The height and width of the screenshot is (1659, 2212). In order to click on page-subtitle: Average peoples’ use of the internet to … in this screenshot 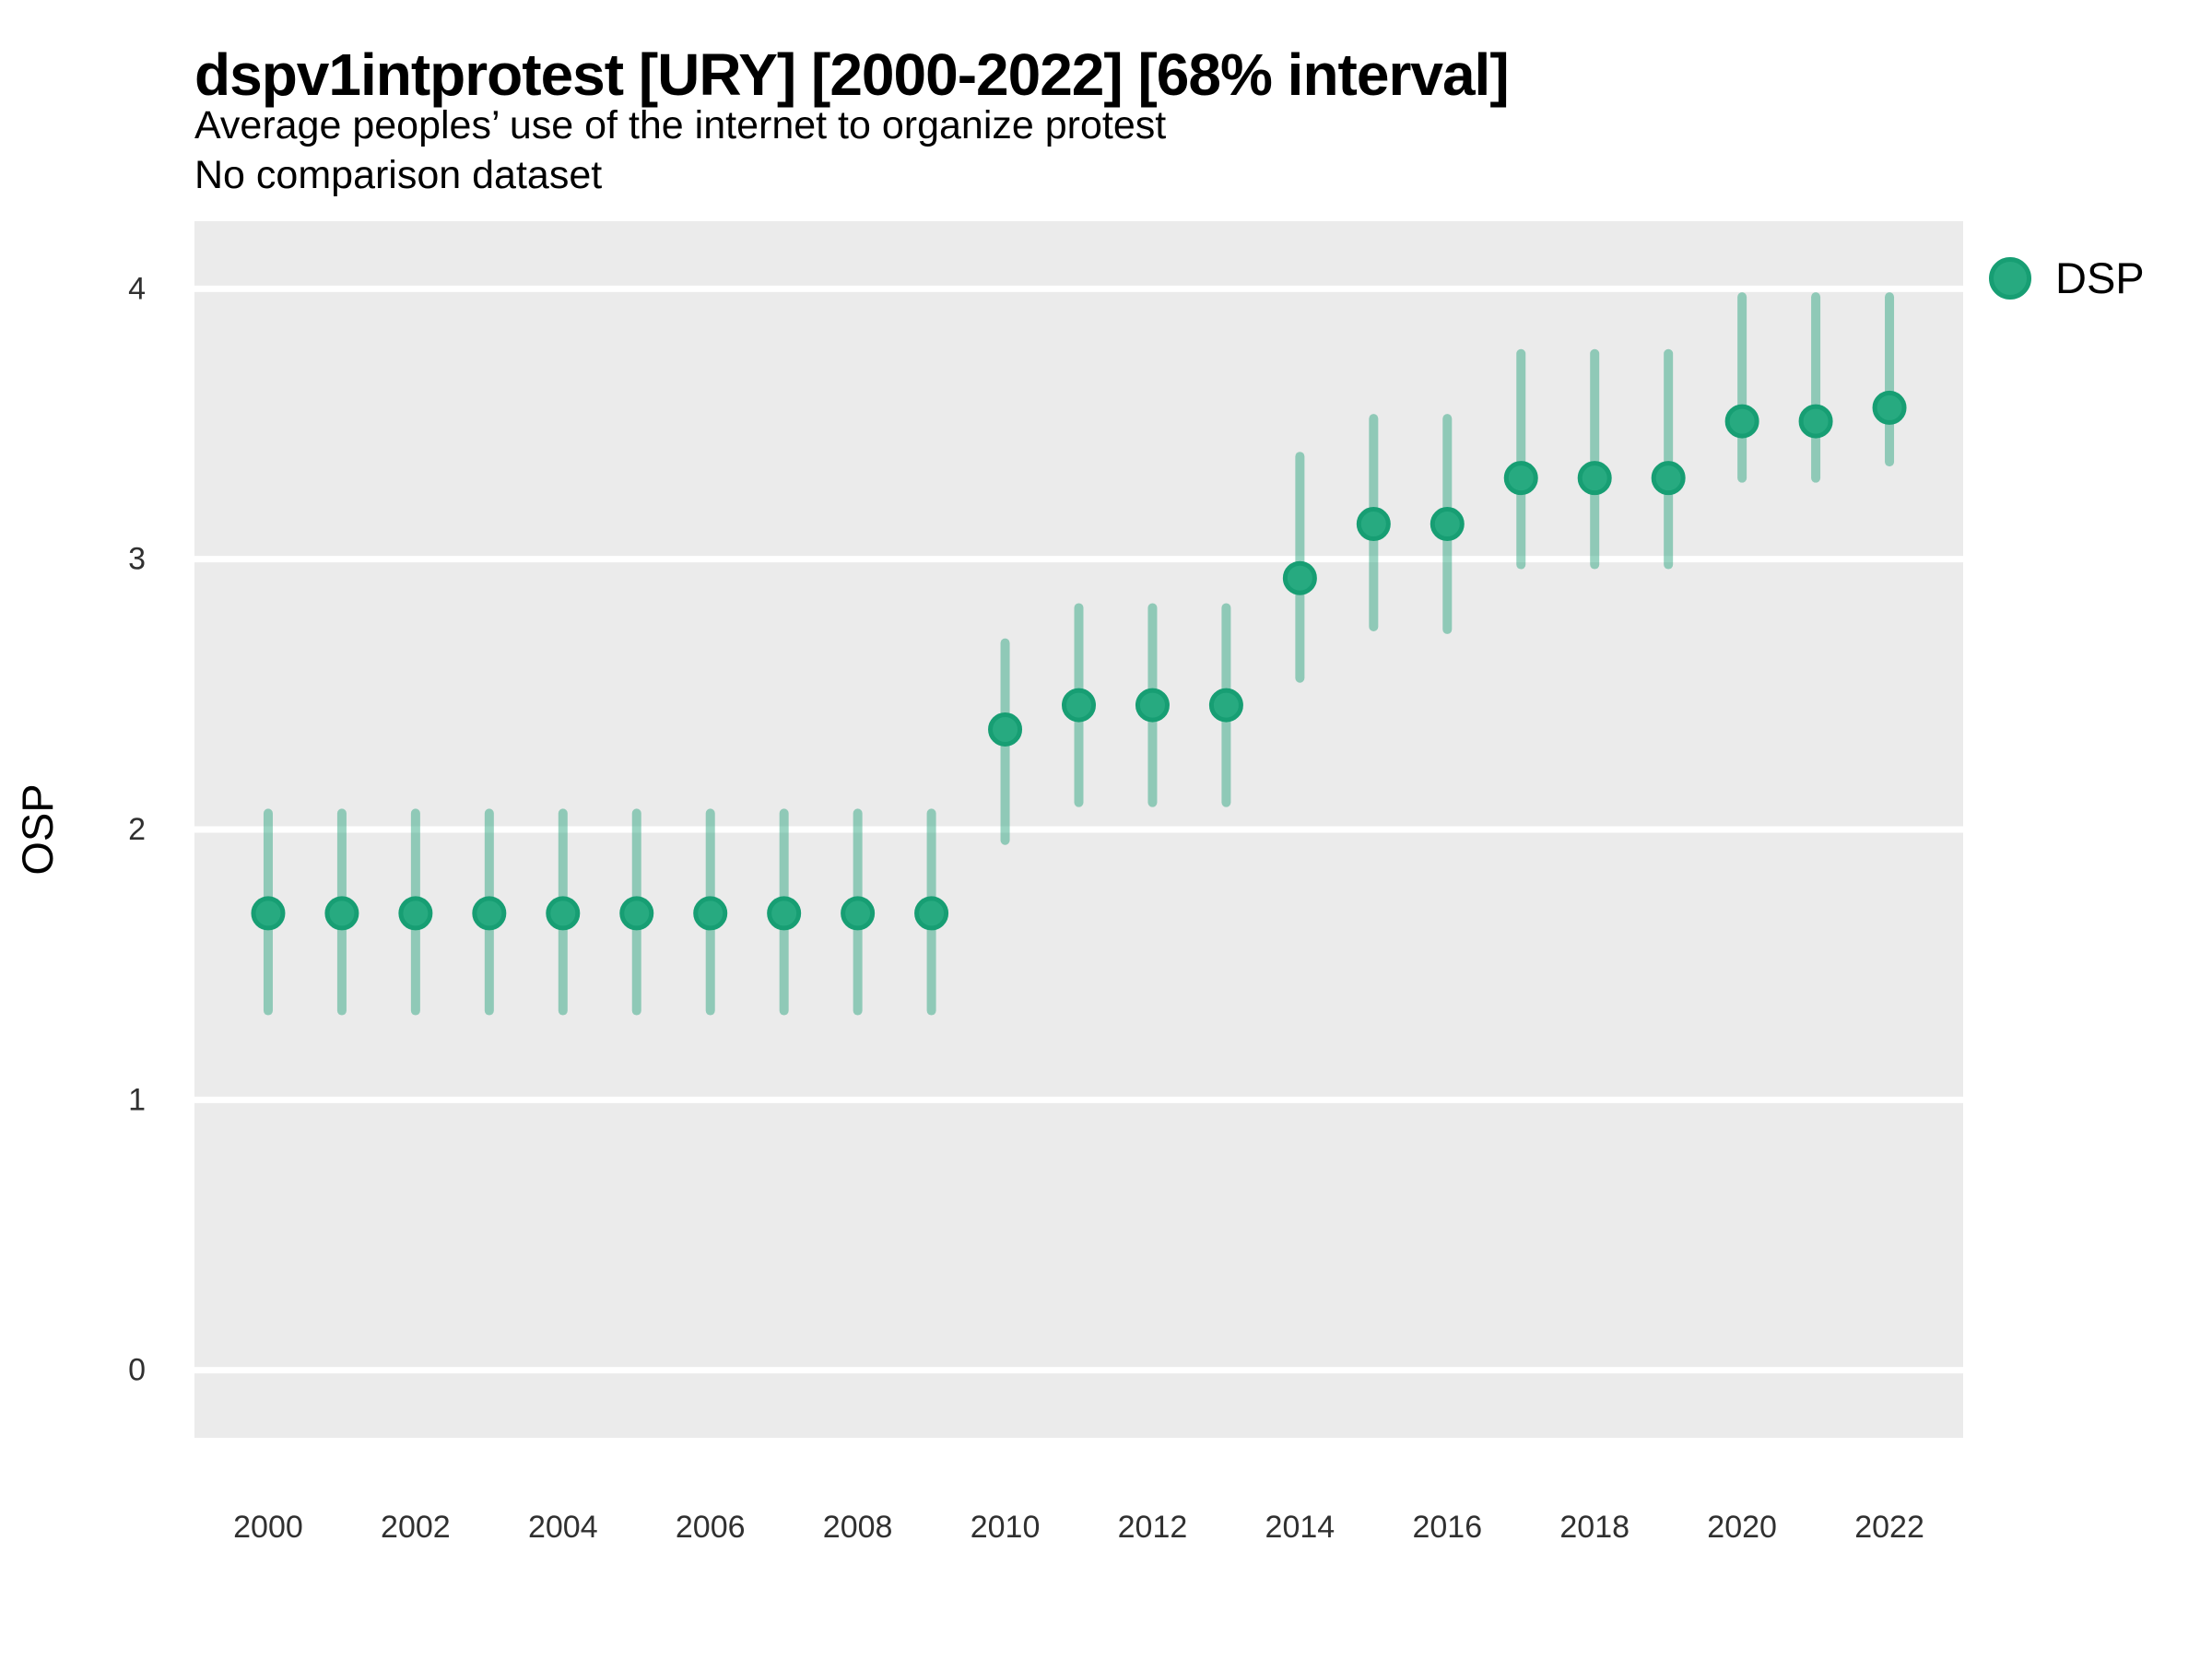, I will do `click(680, 125)`.